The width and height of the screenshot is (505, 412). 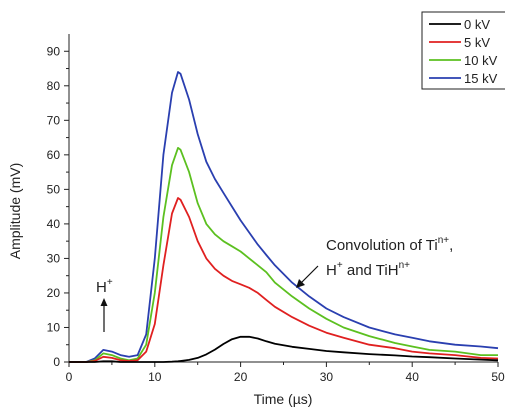 I want to click on x-tick-label: 50, so click(x=498, y=377).